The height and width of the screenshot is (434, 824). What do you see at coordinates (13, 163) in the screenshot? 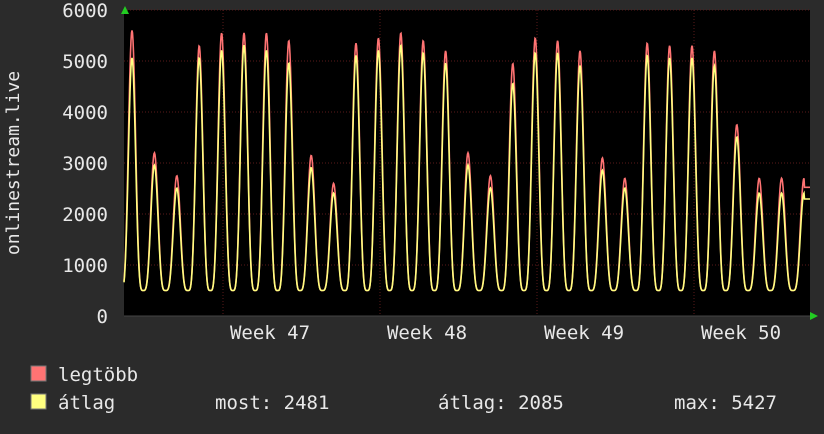
I see `y-axis-label: onlinestream.live` at bounding box center [13, 163].